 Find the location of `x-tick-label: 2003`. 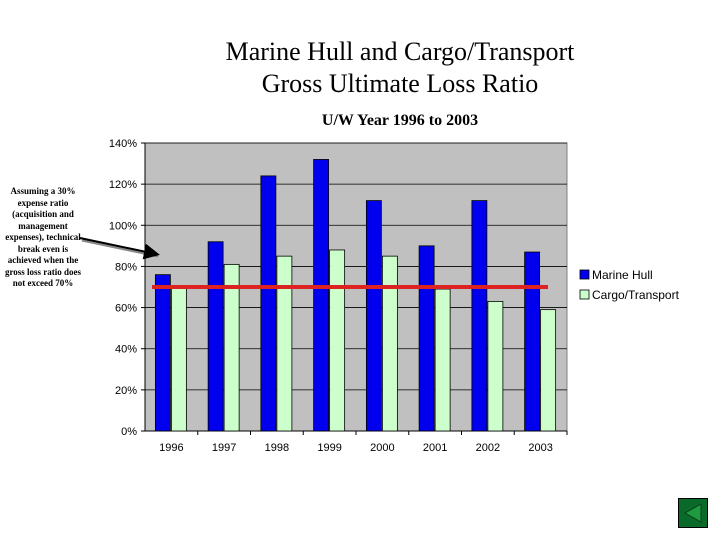

x-tick-label: 2003 is located at coordinates (540, 448).